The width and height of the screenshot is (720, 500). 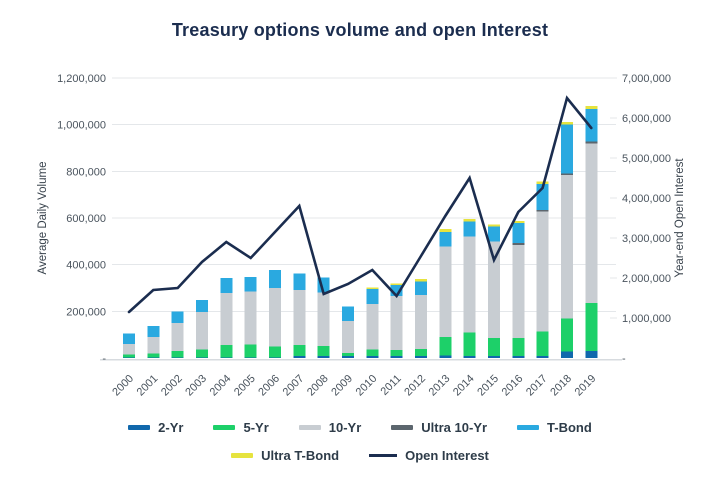 I want to click on x-axis-label: 2004, so click(x=221, y=386).